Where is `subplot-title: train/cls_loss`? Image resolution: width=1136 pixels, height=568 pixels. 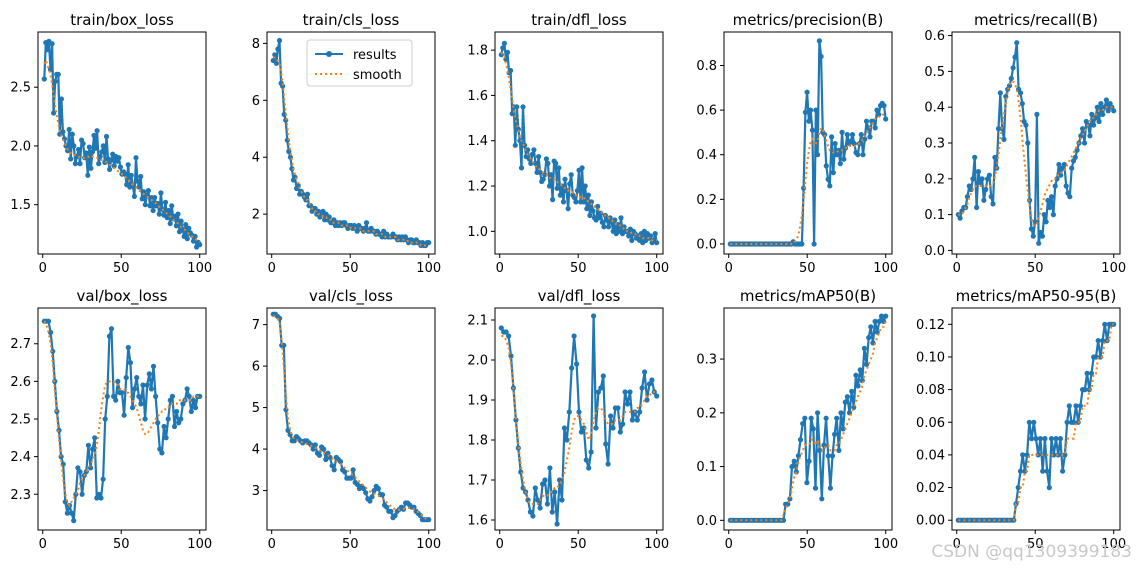
subplot-title: train/cls_loss is located at coordinates (351, 20).